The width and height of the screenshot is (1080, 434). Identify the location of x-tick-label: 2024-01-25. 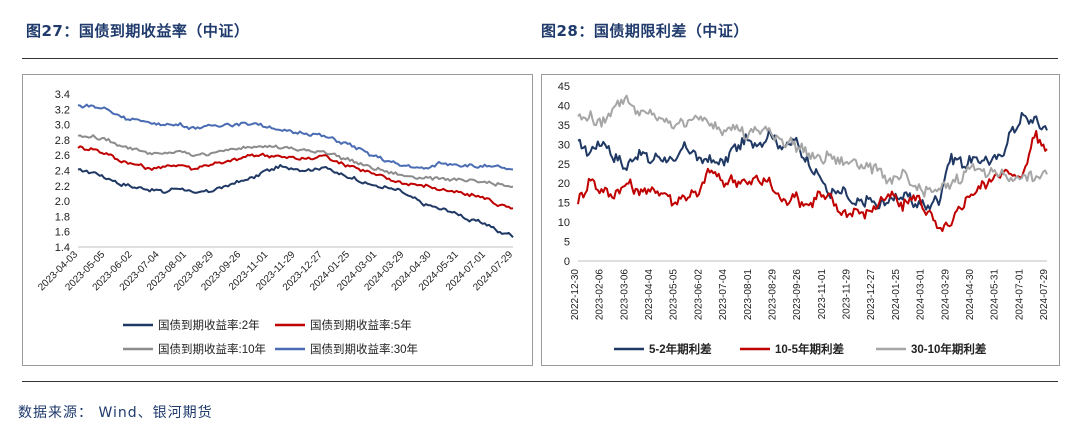
(896, 295).